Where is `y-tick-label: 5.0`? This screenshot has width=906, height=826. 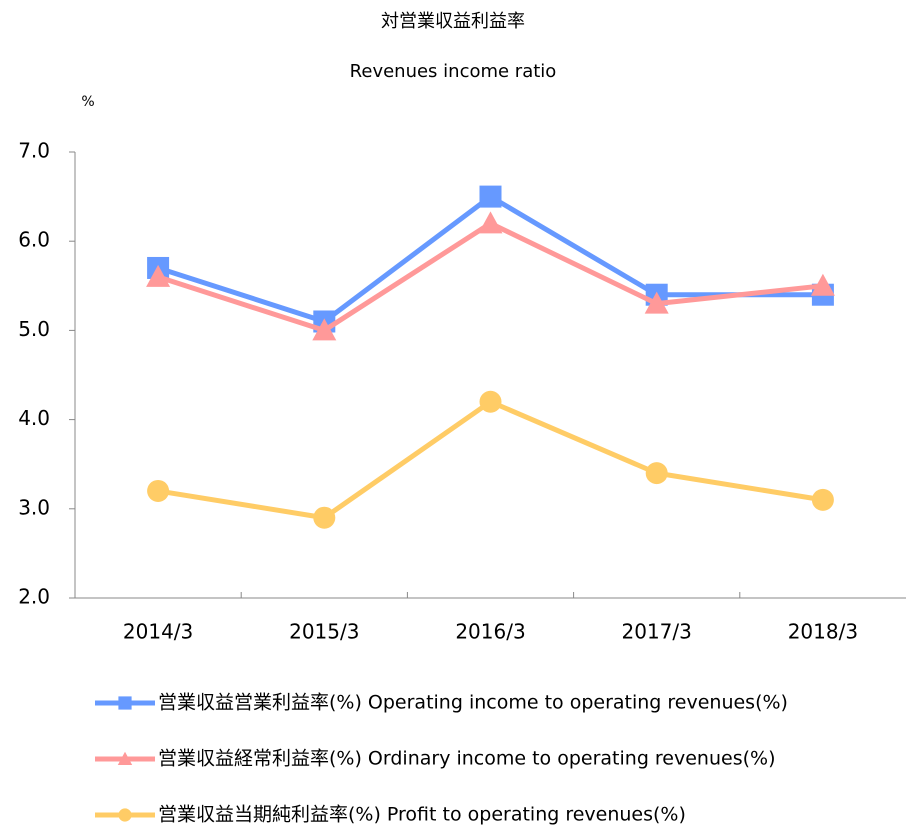 y-tick-label: 5.0 is located at coordinates (34, 329).